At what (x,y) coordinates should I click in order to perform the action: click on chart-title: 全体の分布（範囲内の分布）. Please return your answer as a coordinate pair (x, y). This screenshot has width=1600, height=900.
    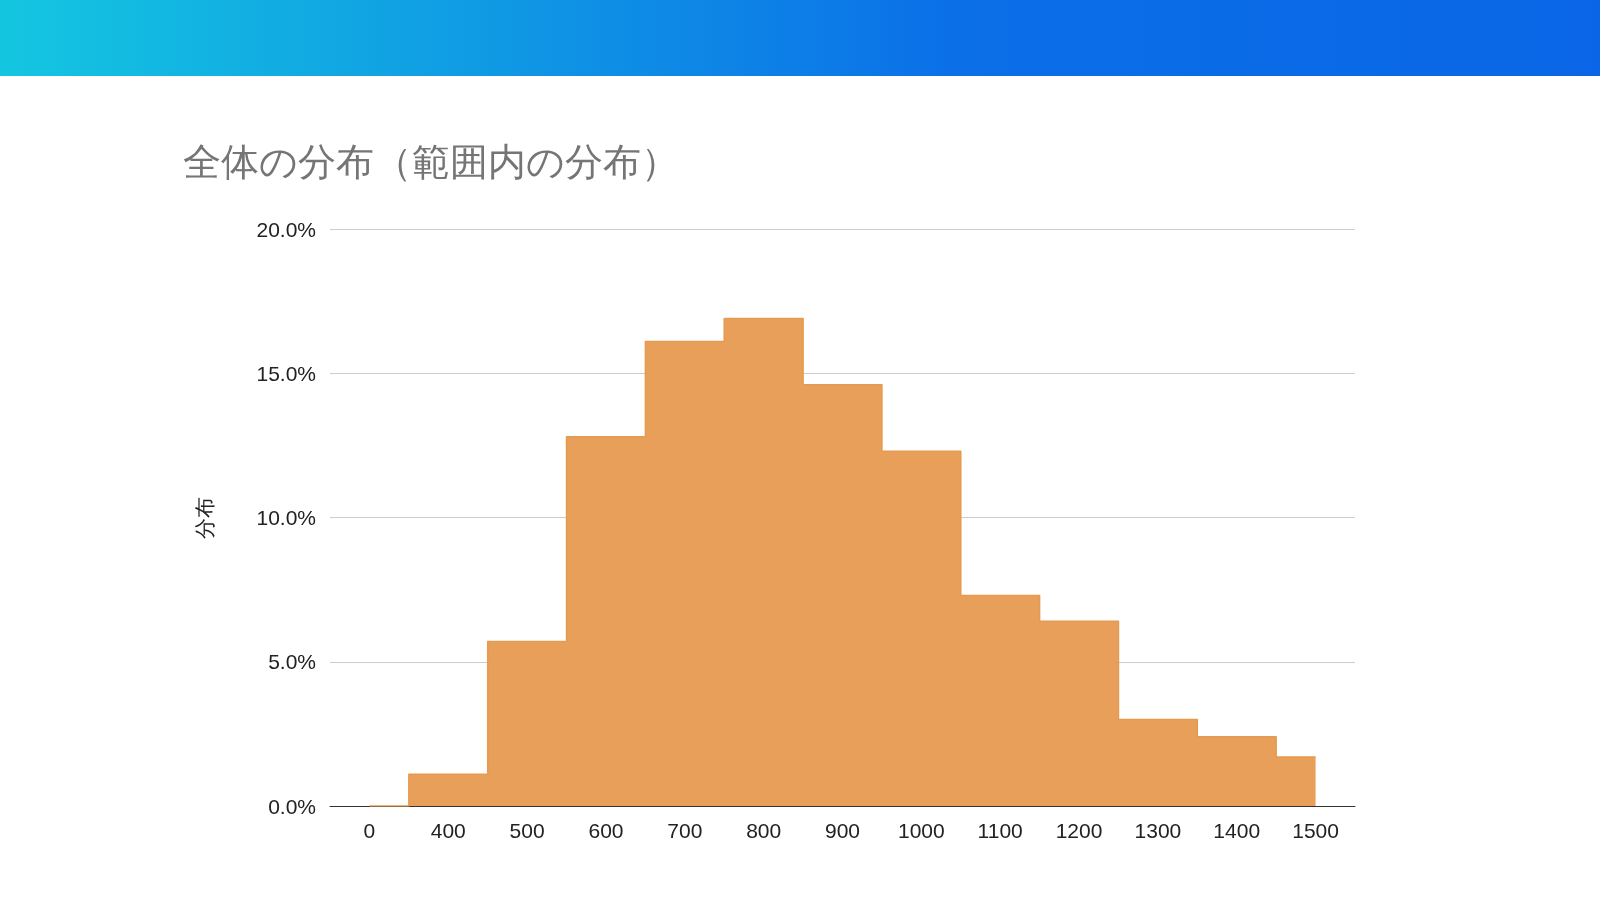
    Looking at the image, I should click on (431, 162).